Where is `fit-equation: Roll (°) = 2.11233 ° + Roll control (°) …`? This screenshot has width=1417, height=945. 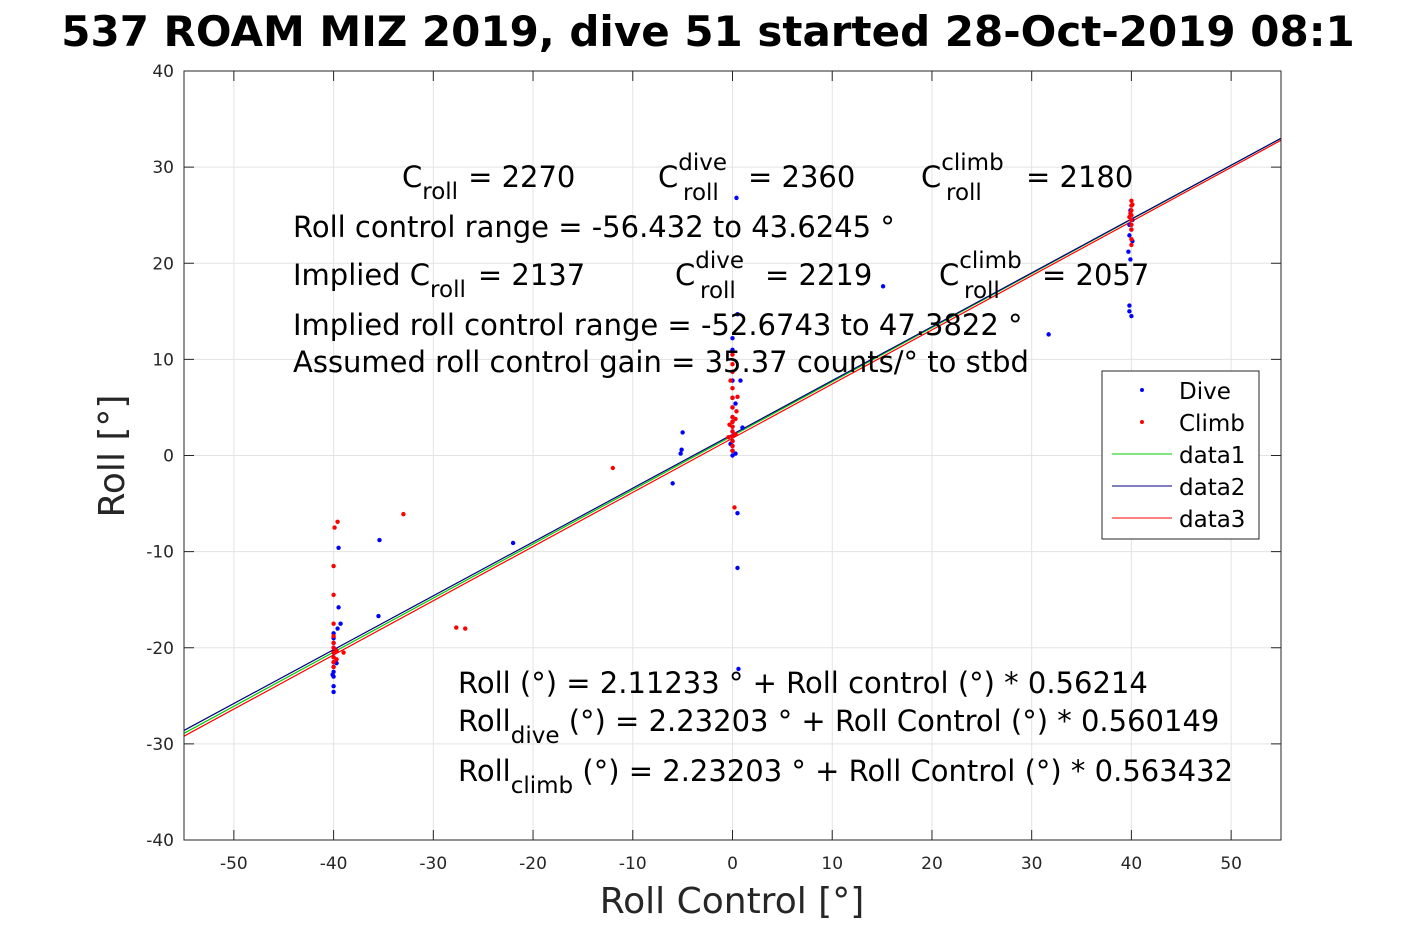
fit-equation: Roll (°) = 2.11233 ° + Roll control (°) … is located at coordinates (803, 683).